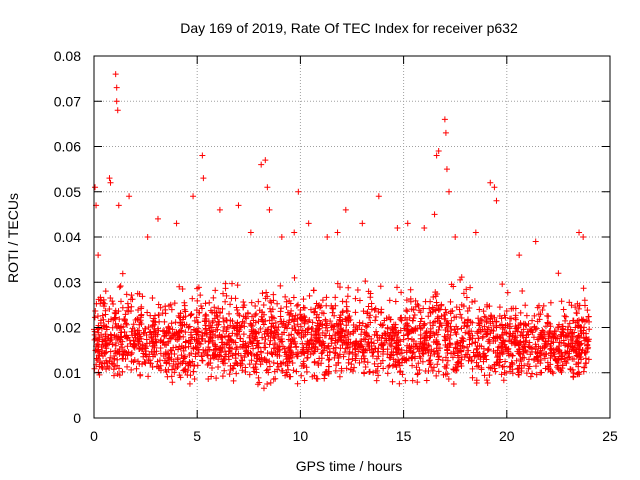 This screenshot has width=640, height=480. I want to click on y-tick-label: 0.05, so click(67, 192).